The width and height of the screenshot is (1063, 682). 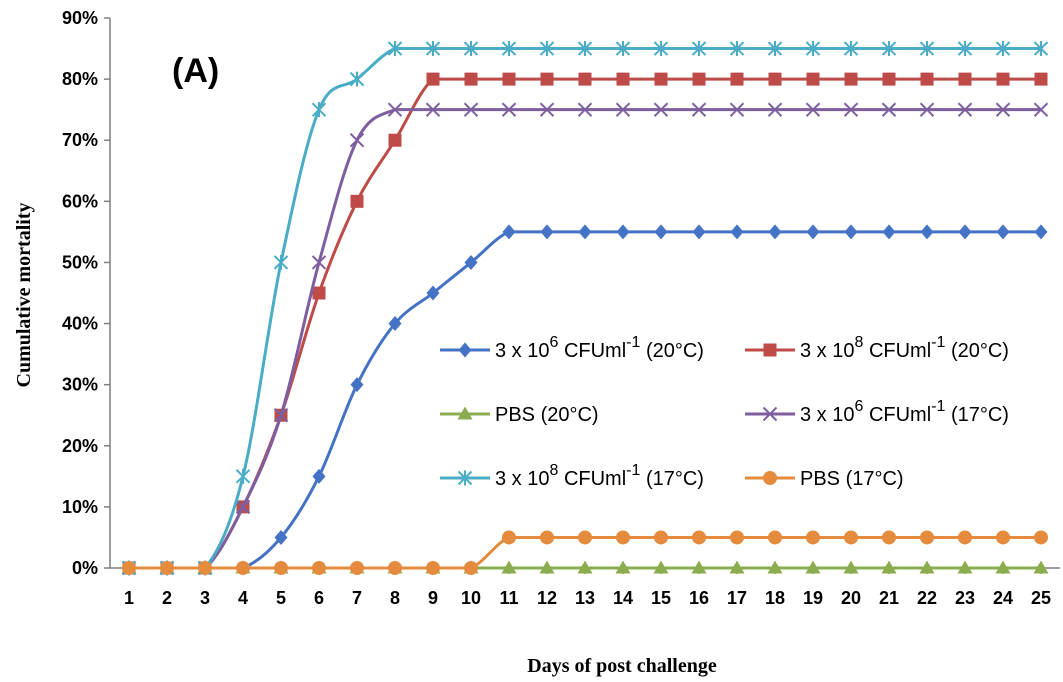 I want to click on x-tick-label: 18, so click(x=775, y=598).